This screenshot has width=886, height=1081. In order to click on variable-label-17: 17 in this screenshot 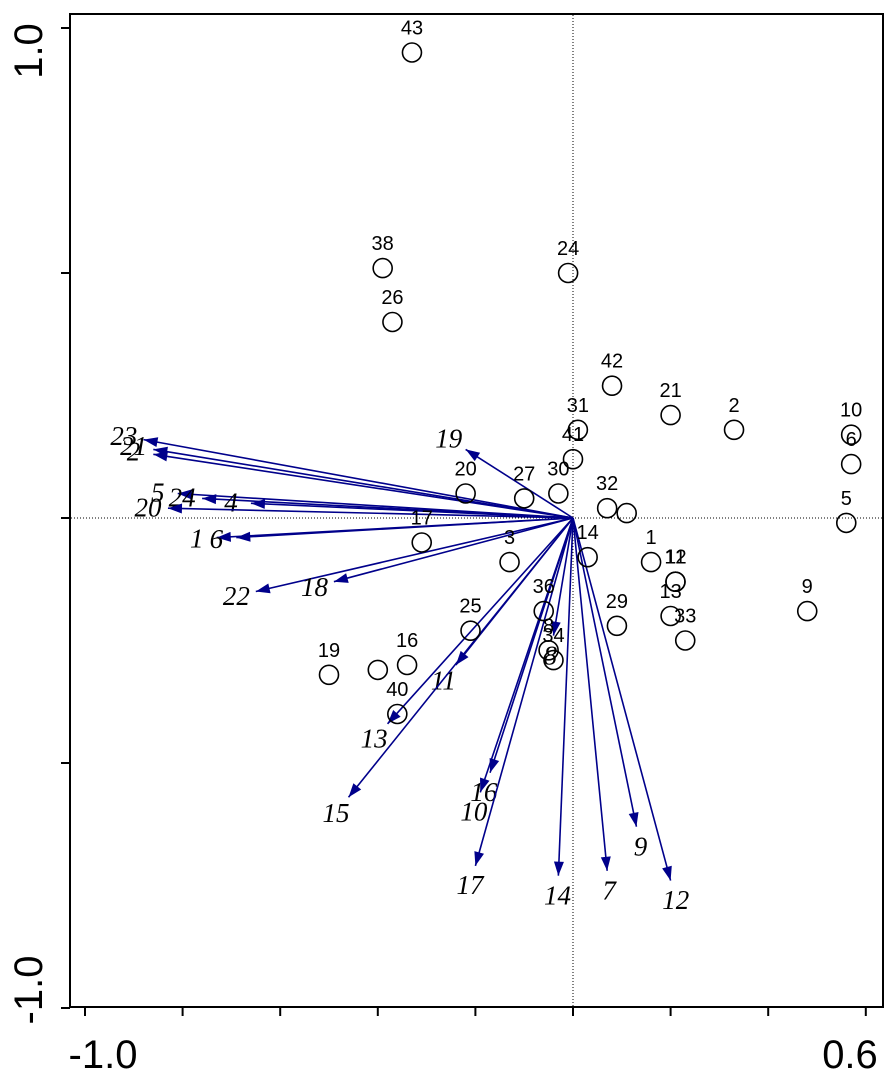, I will do `click(470, 885)`.